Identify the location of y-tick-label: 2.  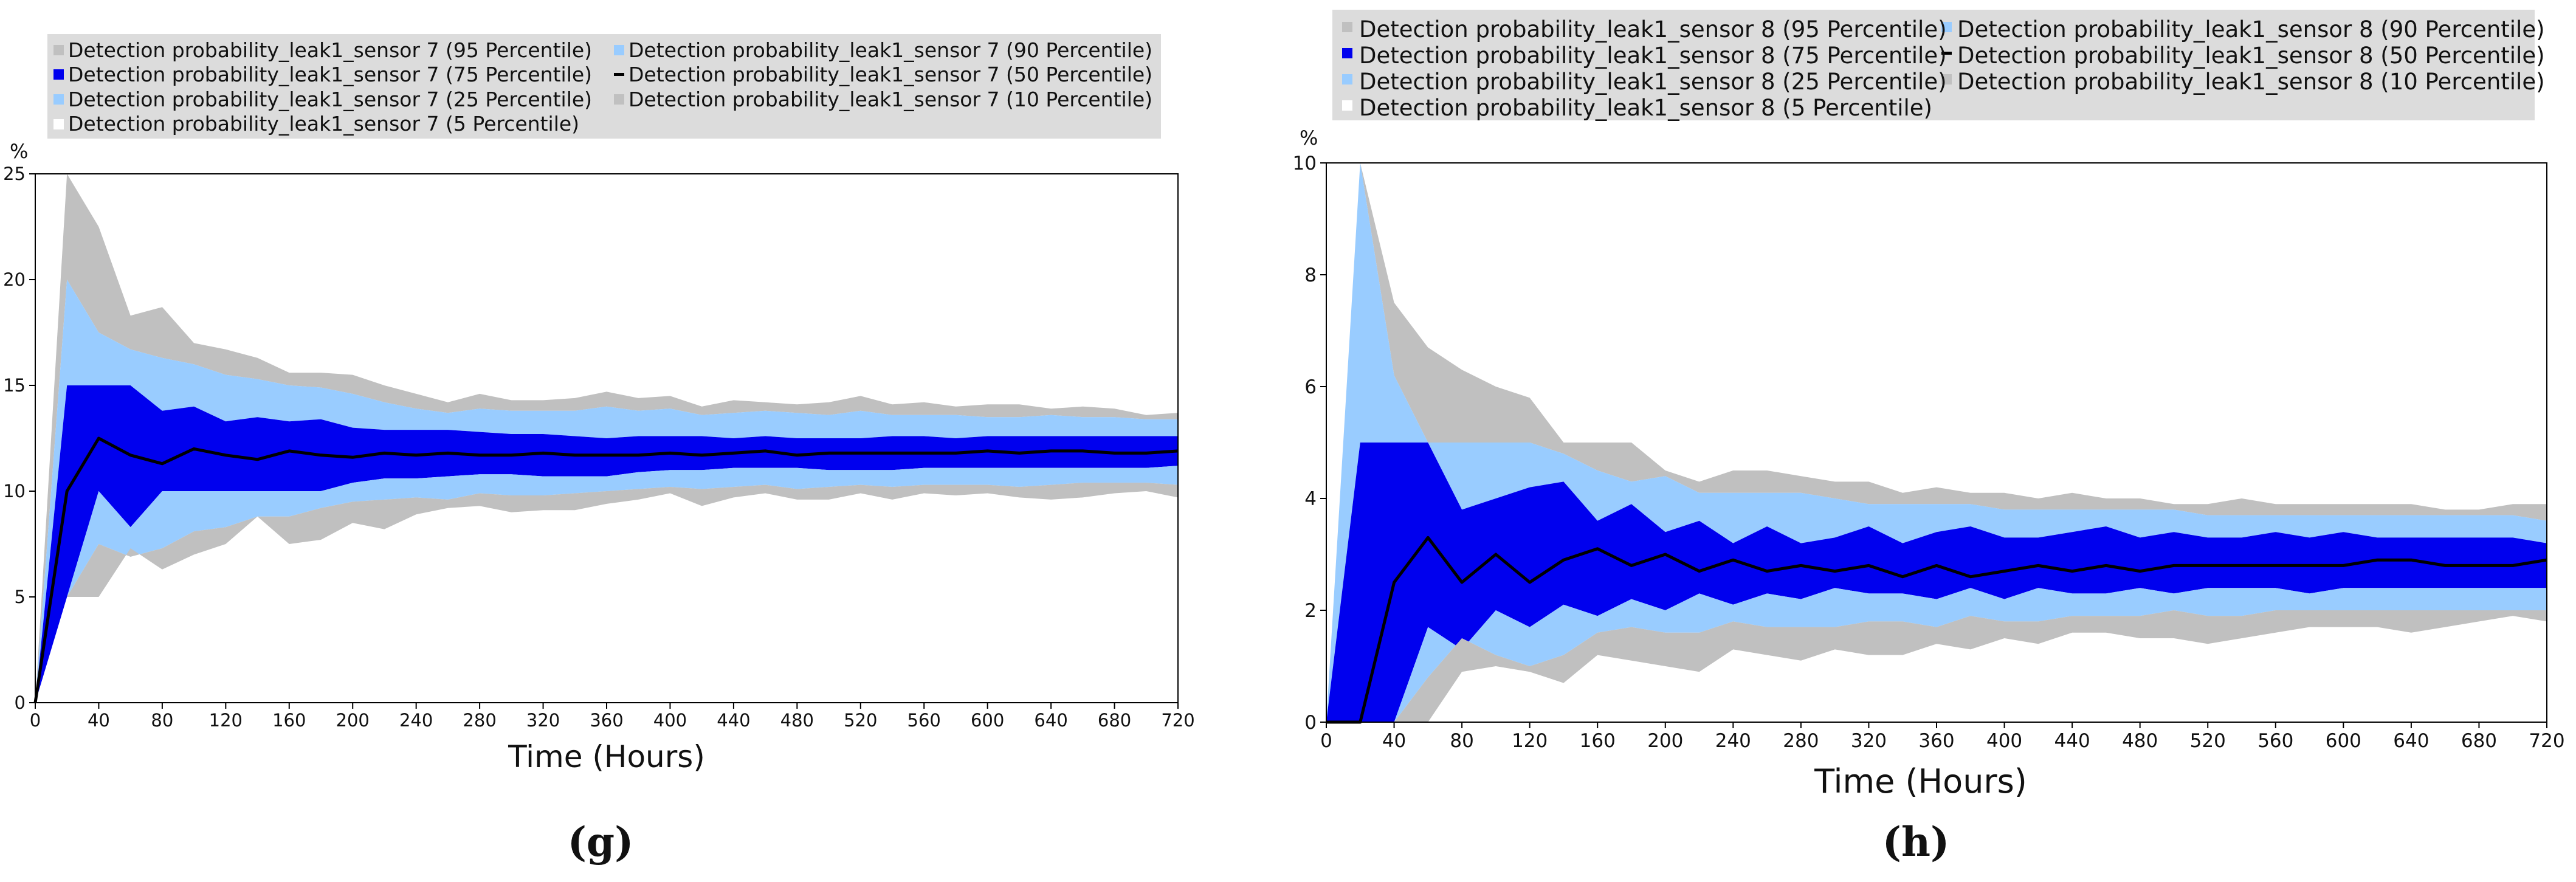
(1310, 611).